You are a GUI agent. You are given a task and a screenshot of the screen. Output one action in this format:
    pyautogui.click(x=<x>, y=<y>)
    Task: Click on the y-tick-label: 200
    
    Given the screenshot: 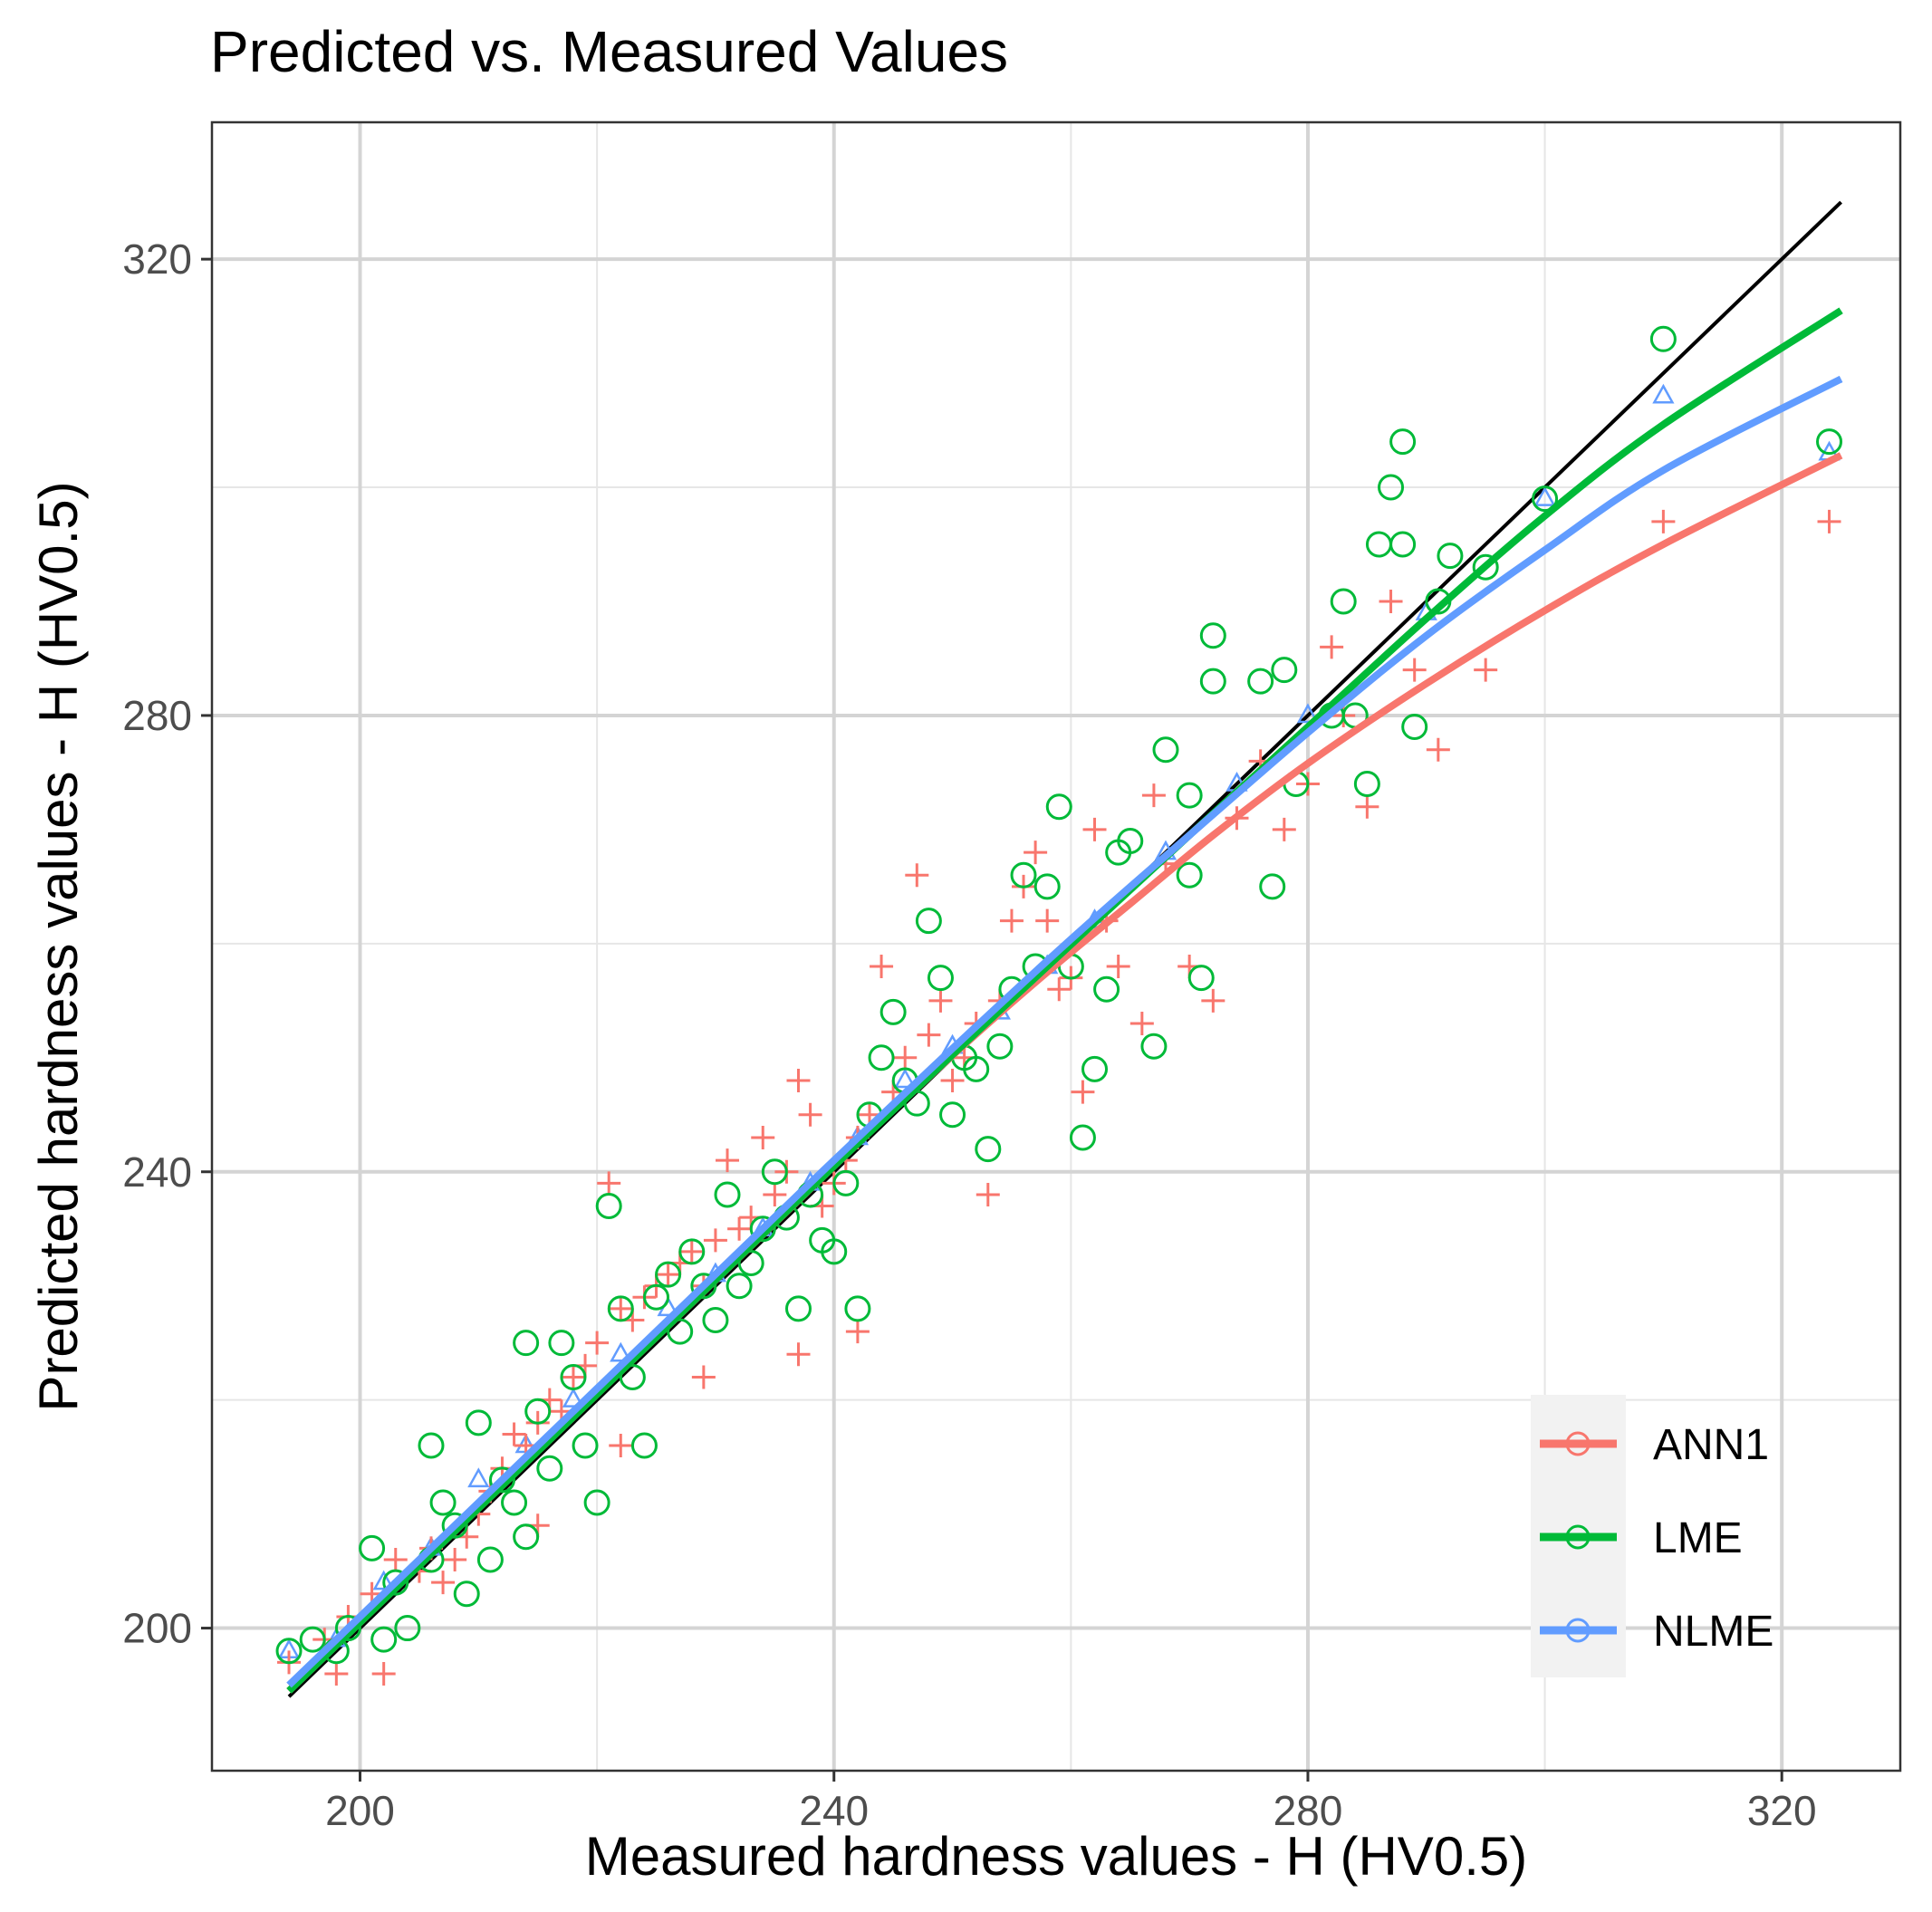 What is the action you would take?
    pyautogui.click(x=157, y=1628)
    